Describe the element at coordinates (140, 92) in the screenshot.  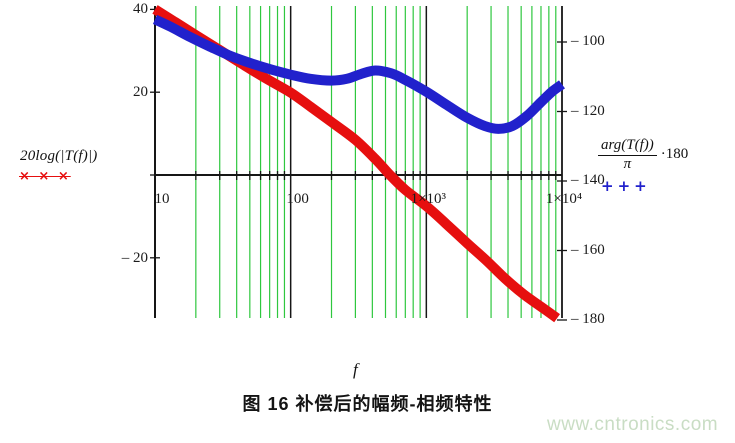
I see `left-tick-label: 20` at that location.